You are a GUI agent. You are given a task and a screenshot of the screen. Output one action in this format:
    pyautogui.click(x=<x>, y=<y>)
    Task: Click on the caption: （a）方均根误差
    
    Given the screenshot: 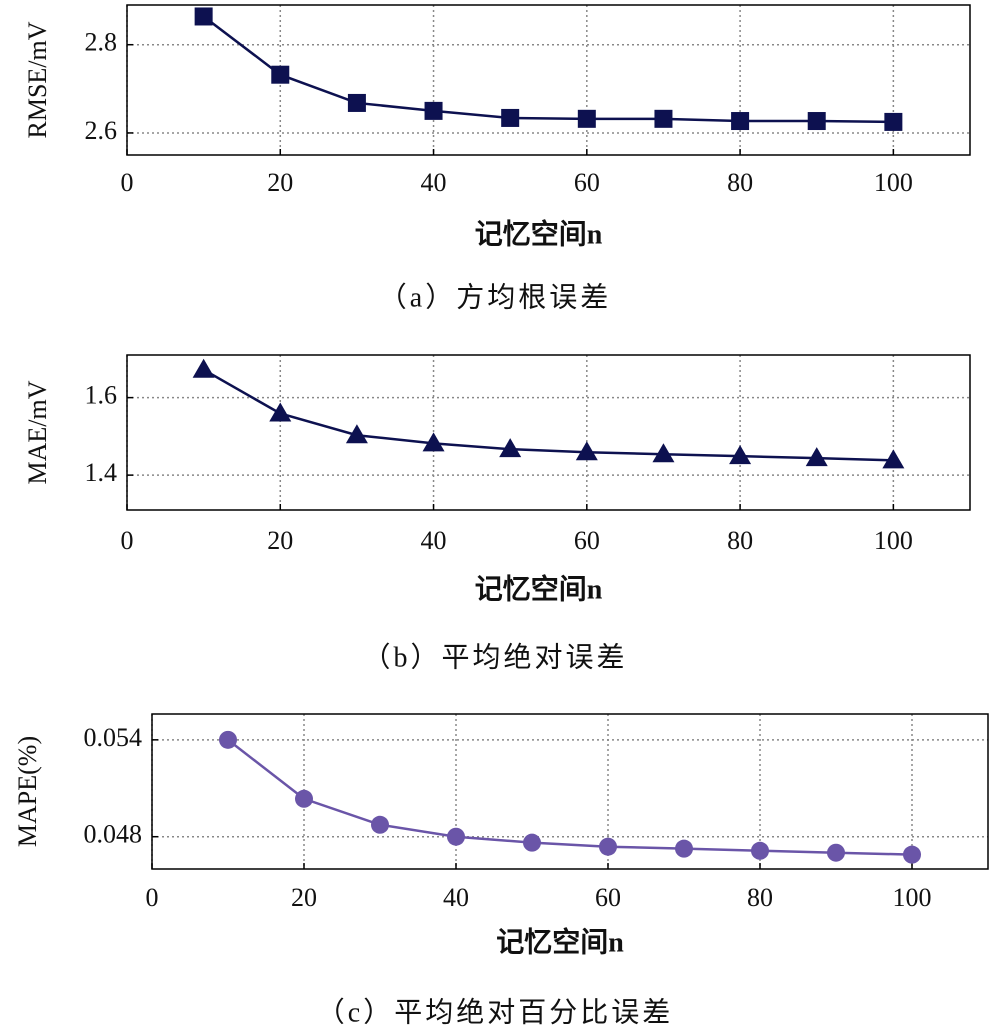 What is the action you would take?
    pyautogui.click(x=495, y=297)
    